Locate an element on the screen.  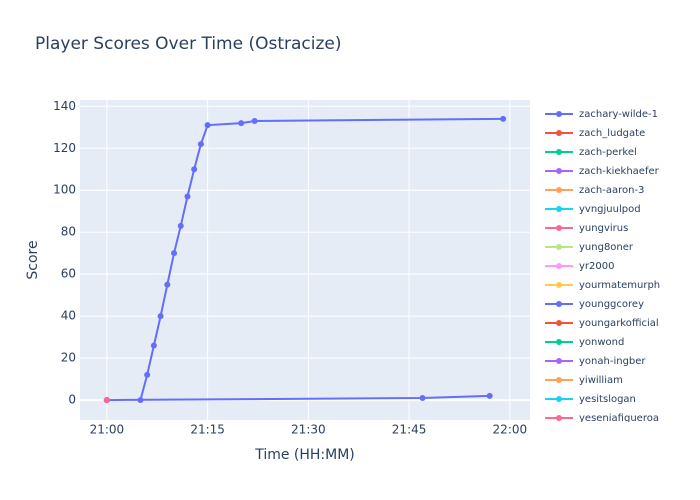
legend-label: zachary-wilde-1 is located at coordinates (618, 114).